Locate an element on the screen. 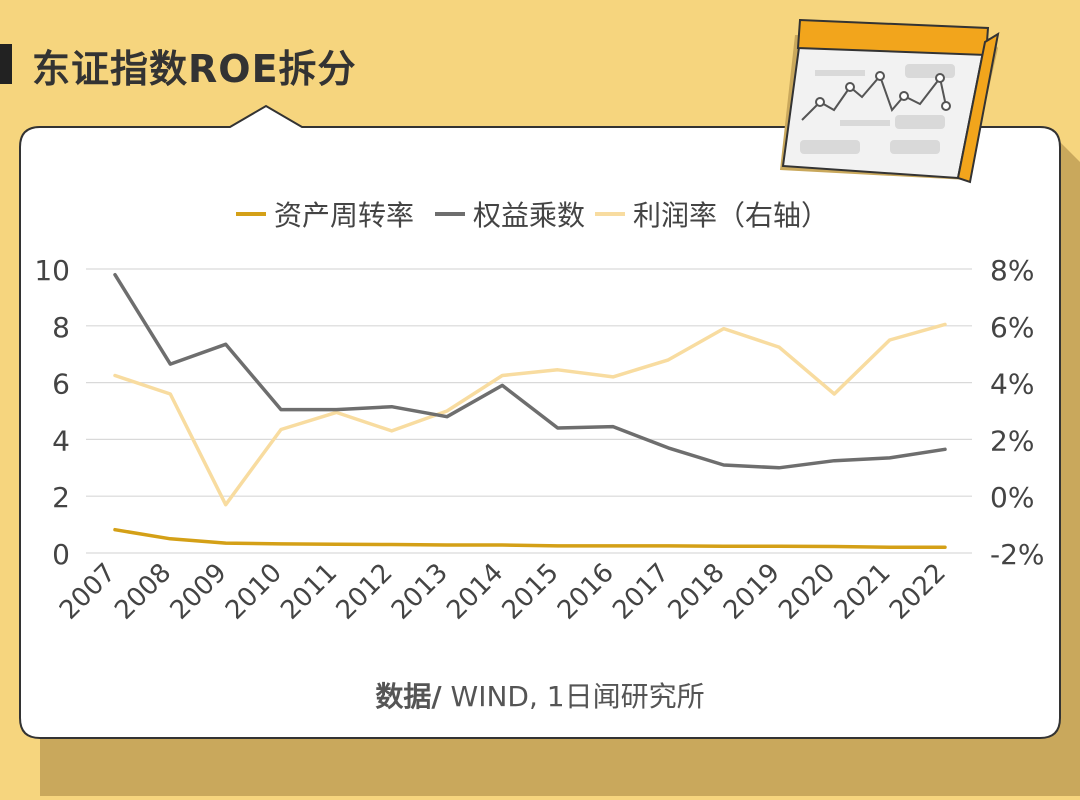 This screenshot has width=1080, height=800. legend-label: 资产周转率 is located at coordinates (344, 215).